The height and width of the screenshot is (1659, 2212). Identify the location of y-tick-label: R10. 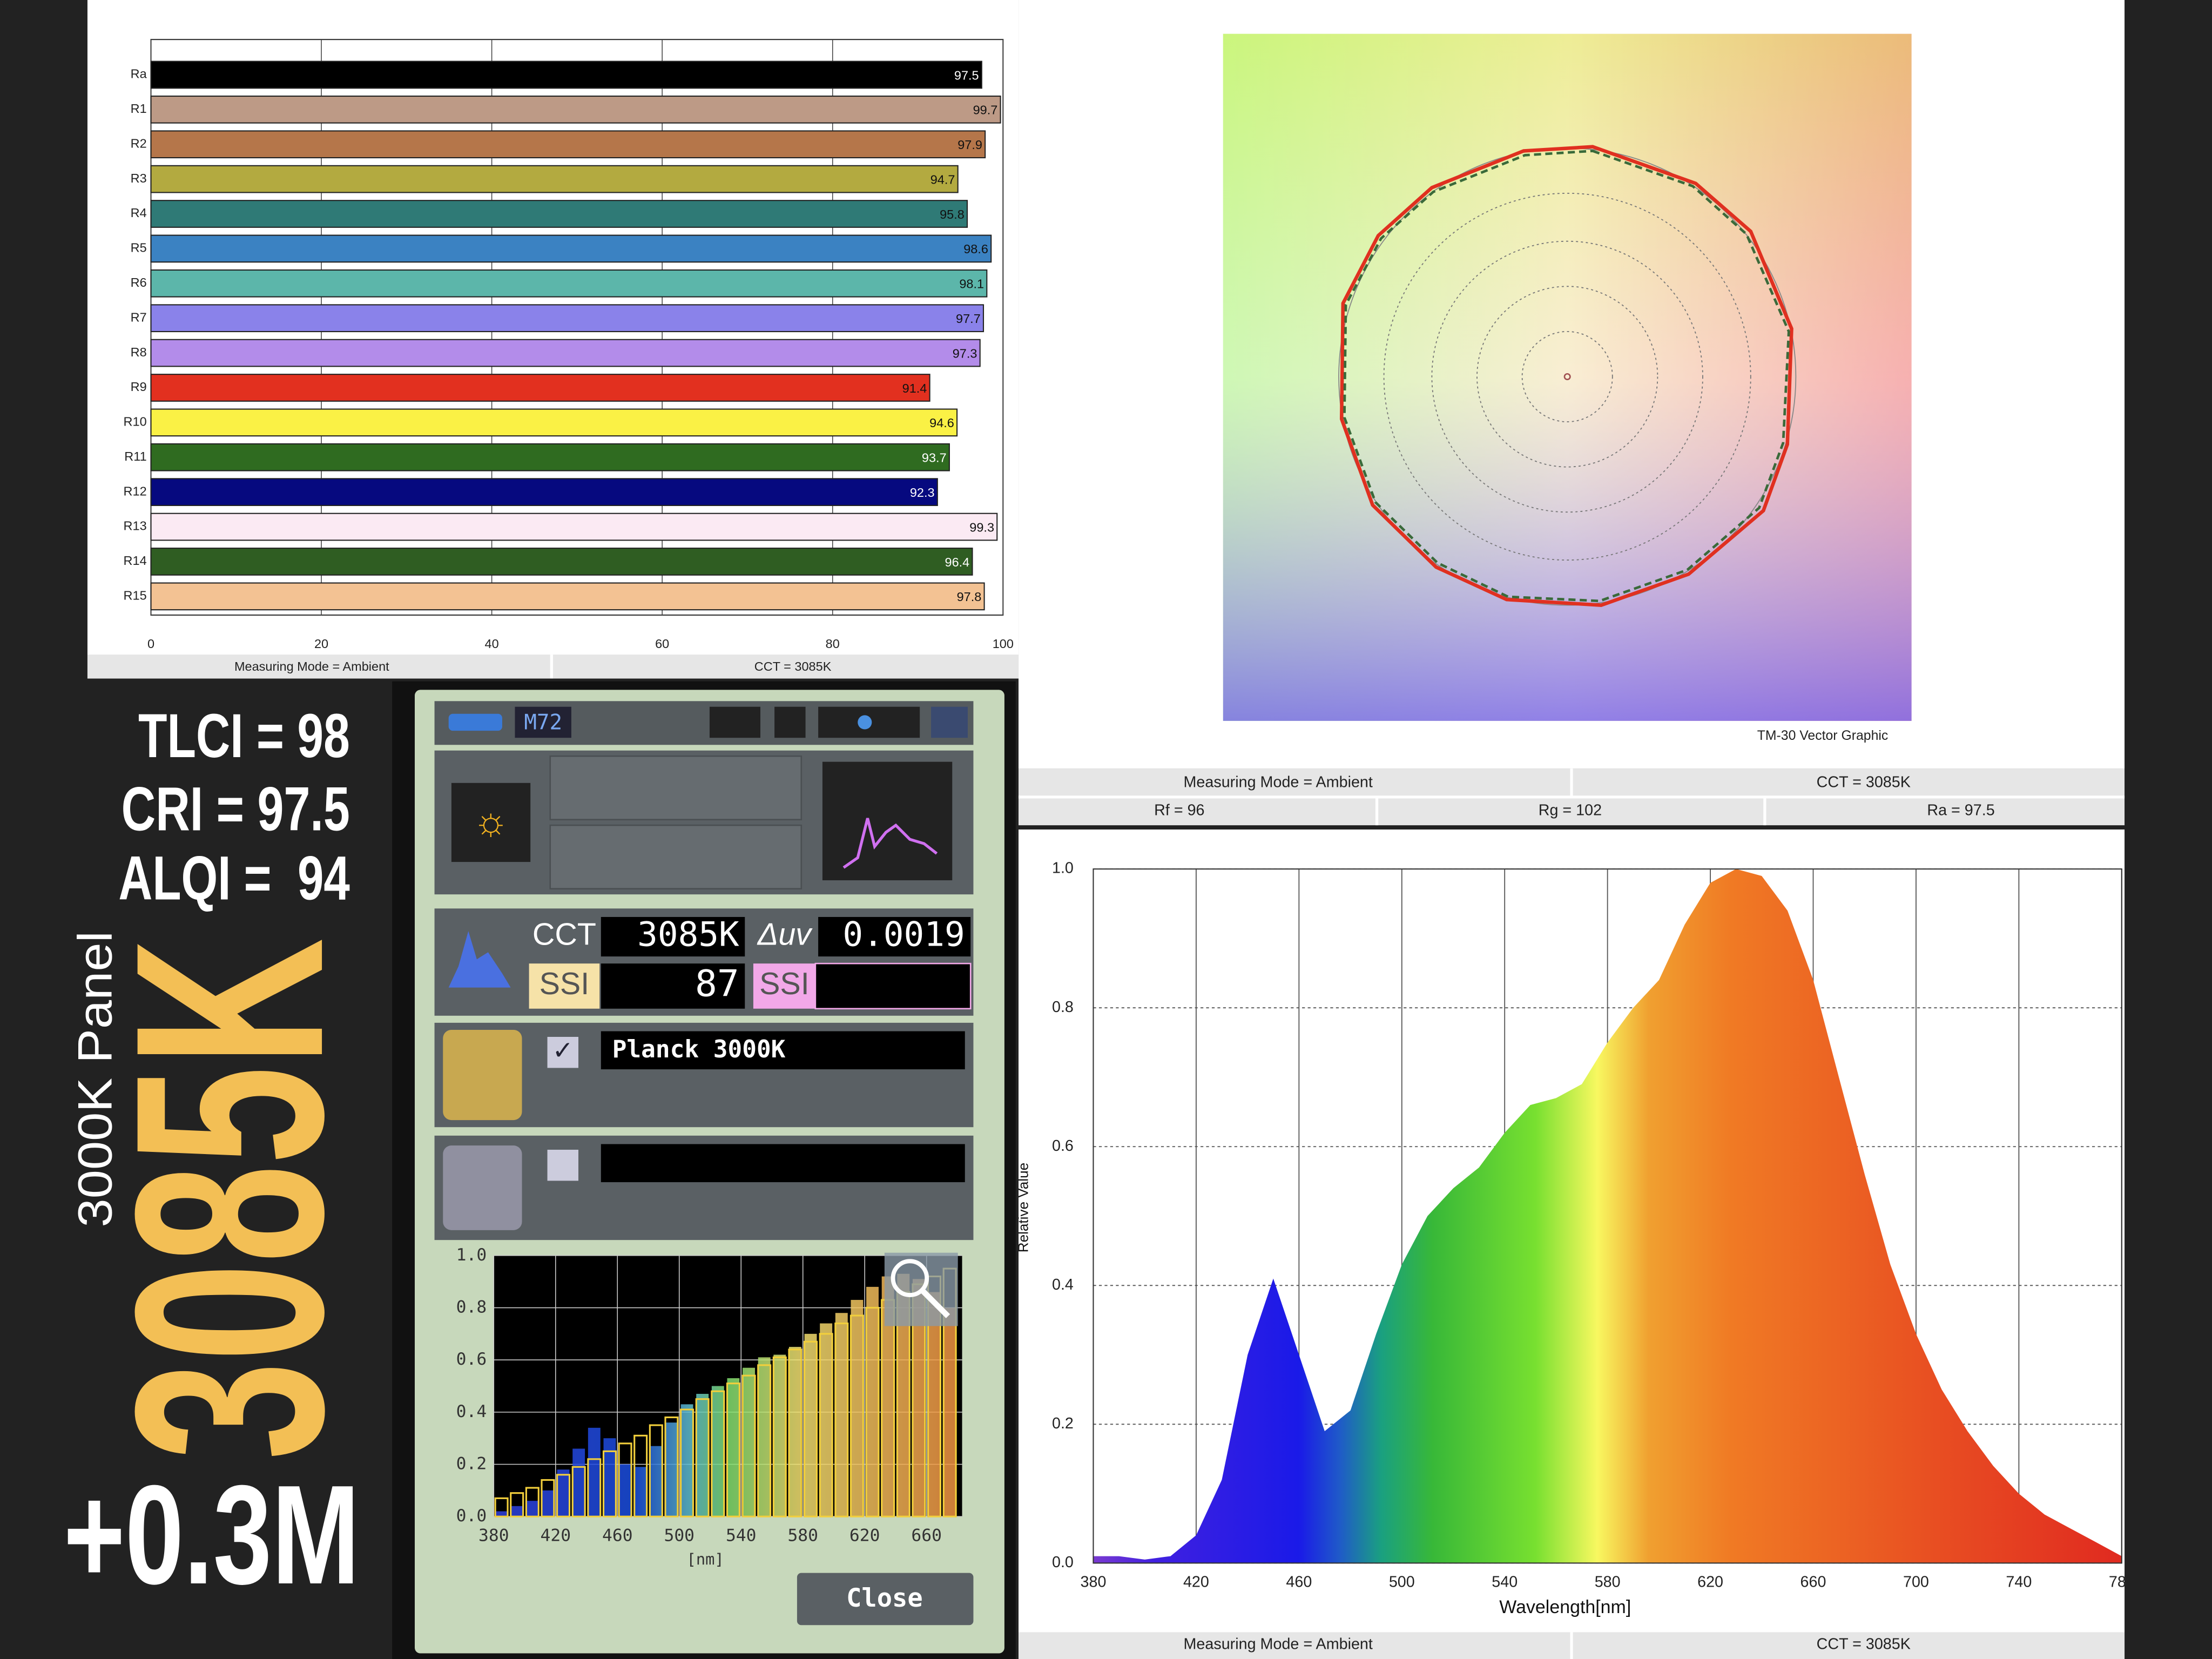
(135, 422).